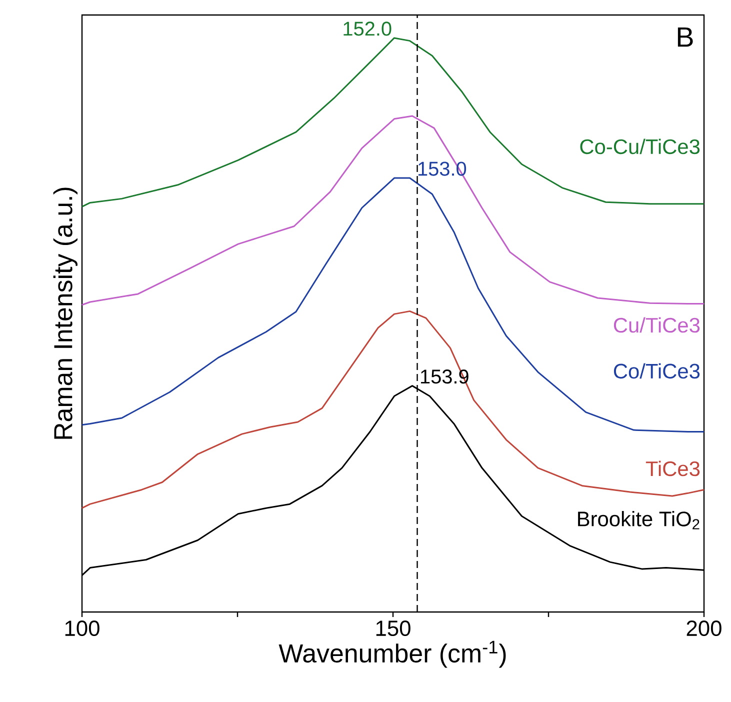 This screenshot has height=702, width=731. Describe the element at coordinates (657, 325) in the screenshot. I see `series-label: Cu/TiCe3` at that location.